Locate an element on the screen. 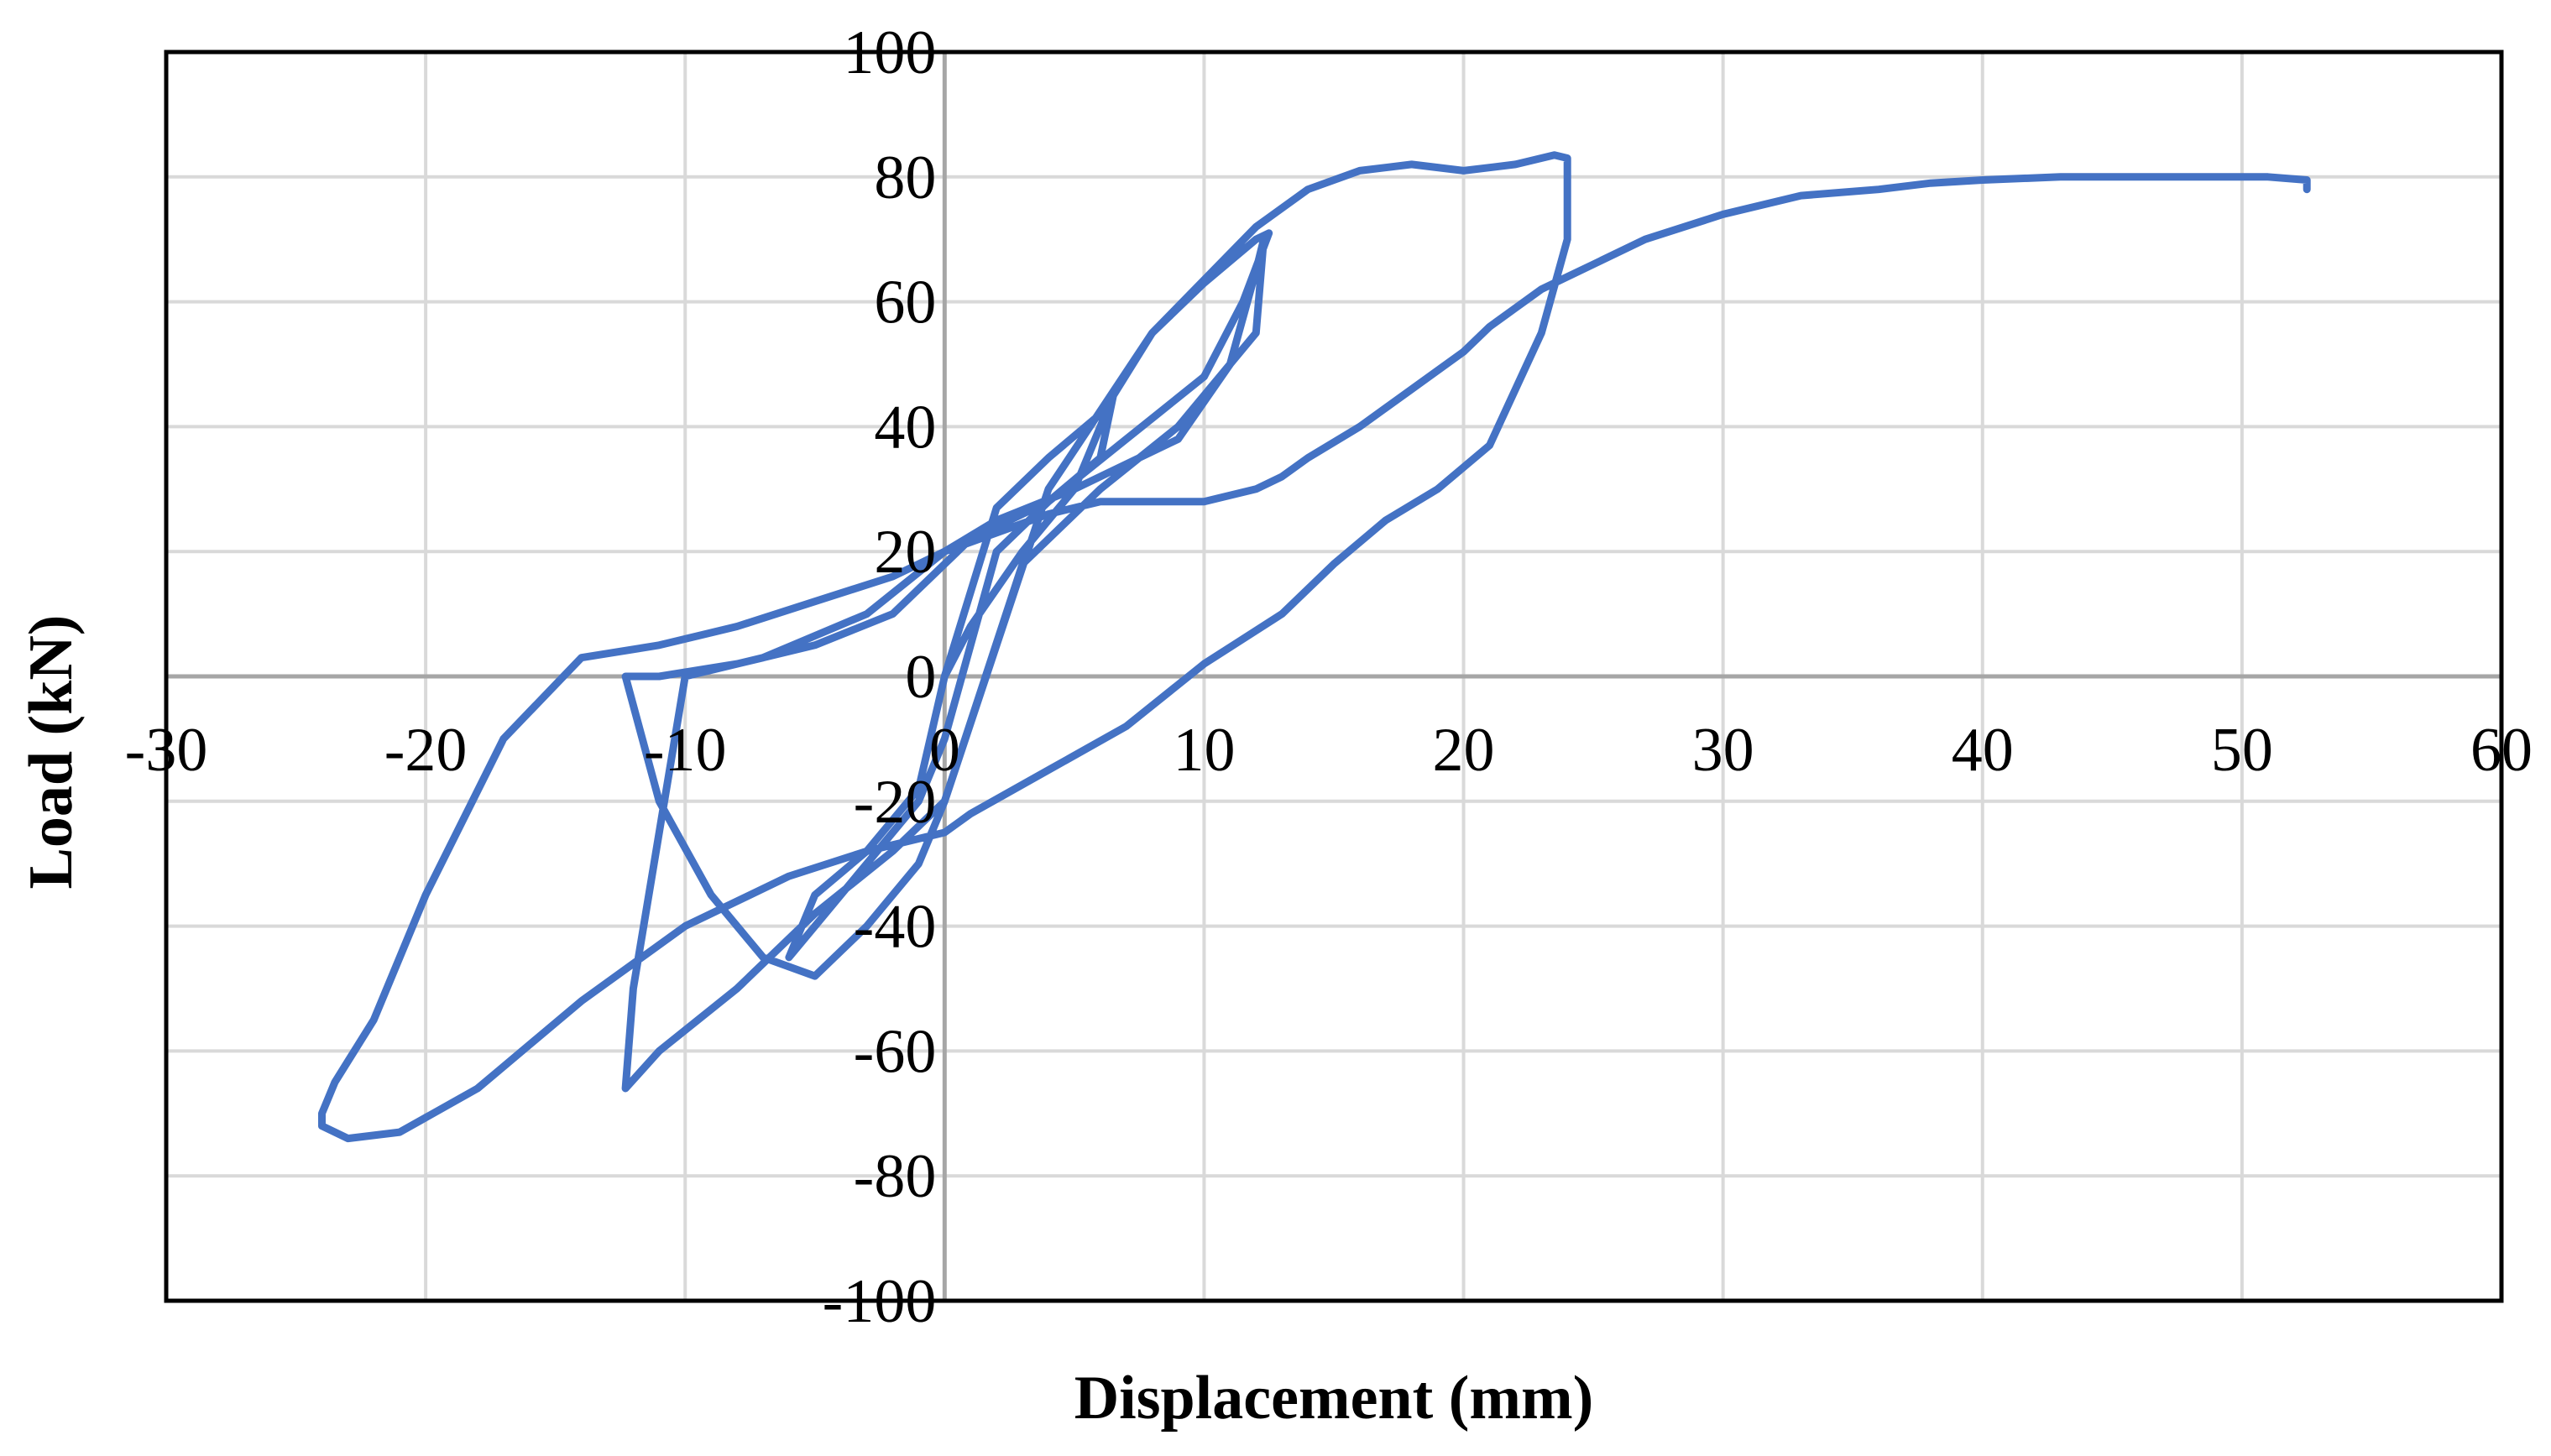 This screenshot has height=1456, width=2551. y-tick-label: 0 is located at coordinates (920, 677).